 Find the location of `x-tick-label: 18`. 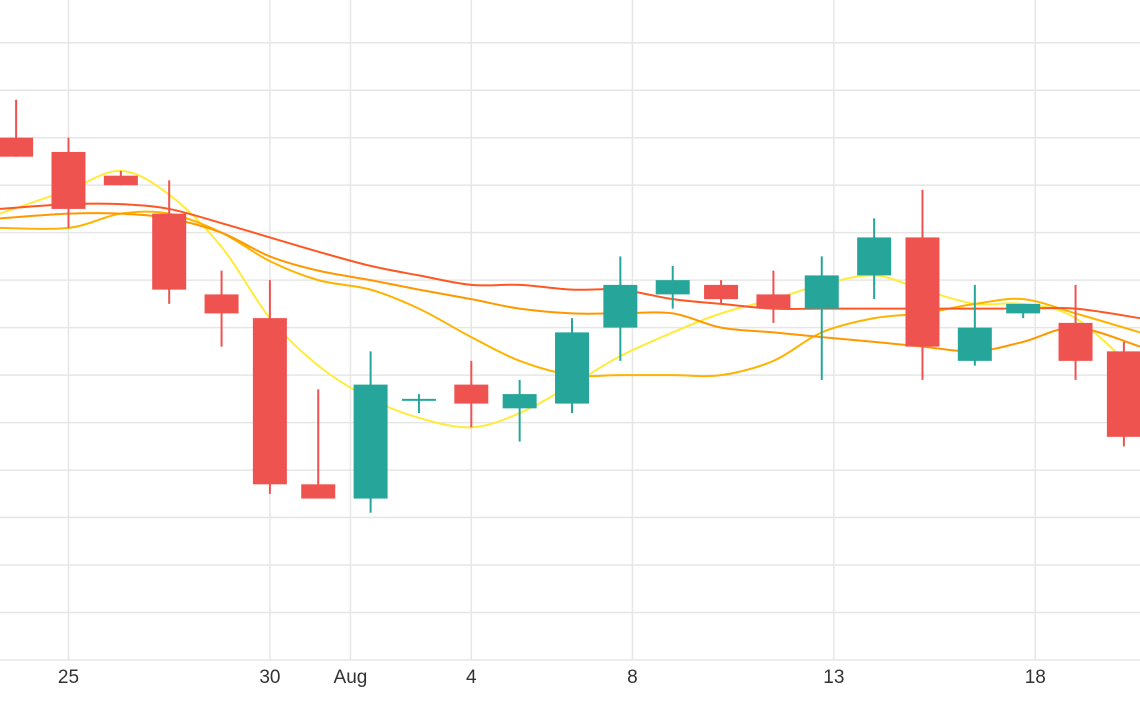

x-tick-label: 18 is located at coordinates (1035, 677).